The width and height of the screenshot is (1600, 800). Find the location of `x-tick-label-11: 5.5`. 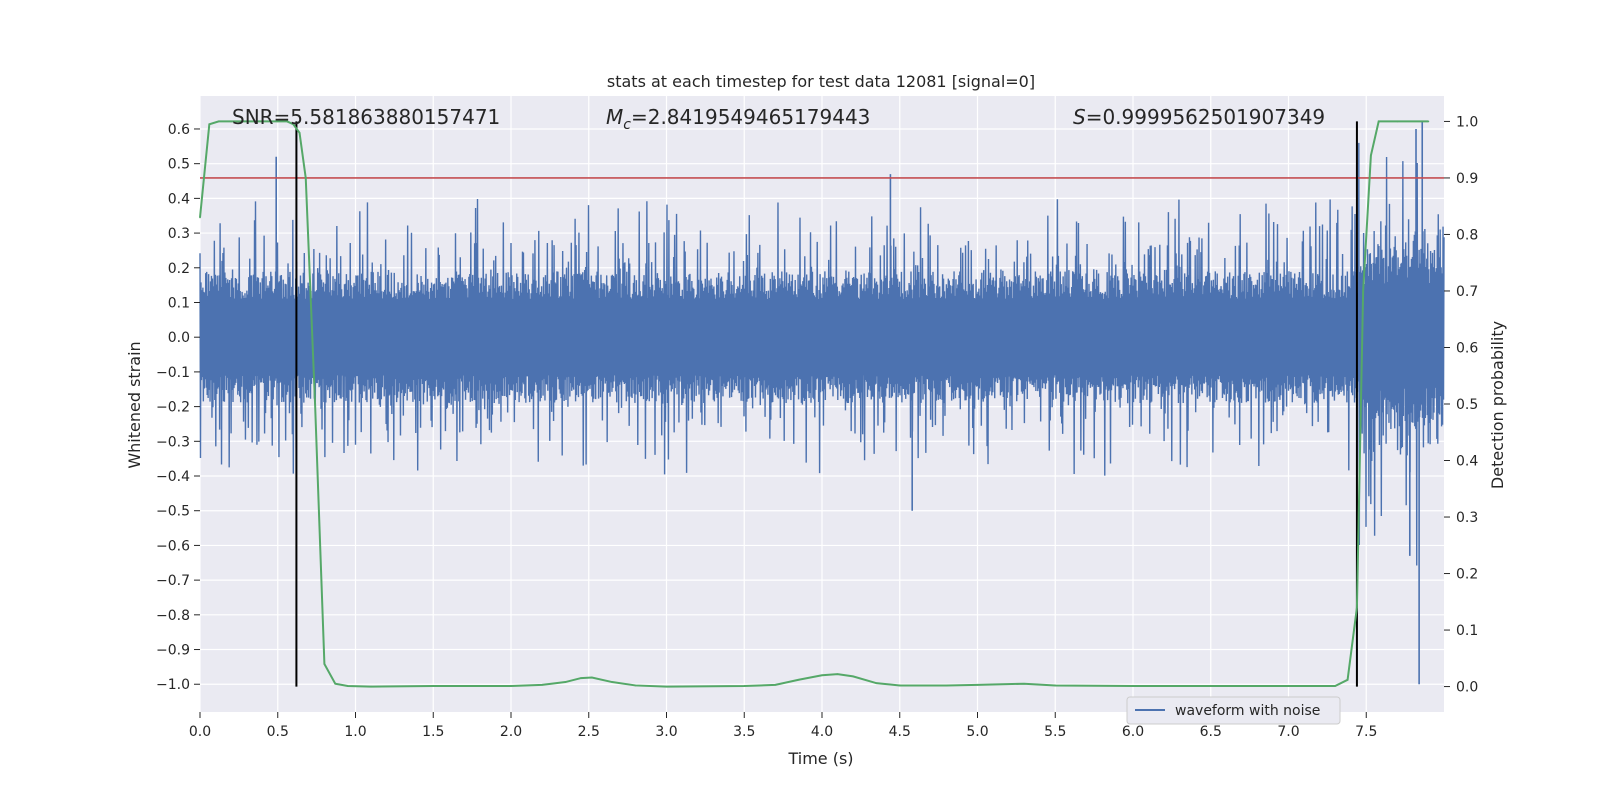

x-tick-label-11: 5.5 is located at coordinates (1055, 732).